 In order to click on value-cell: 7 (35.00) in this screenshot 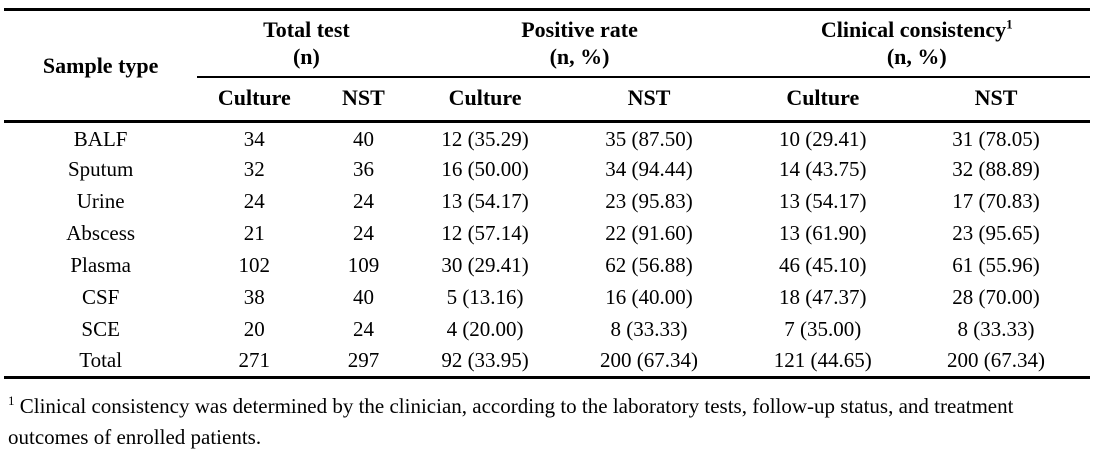, I will do `click(823, 329)`.